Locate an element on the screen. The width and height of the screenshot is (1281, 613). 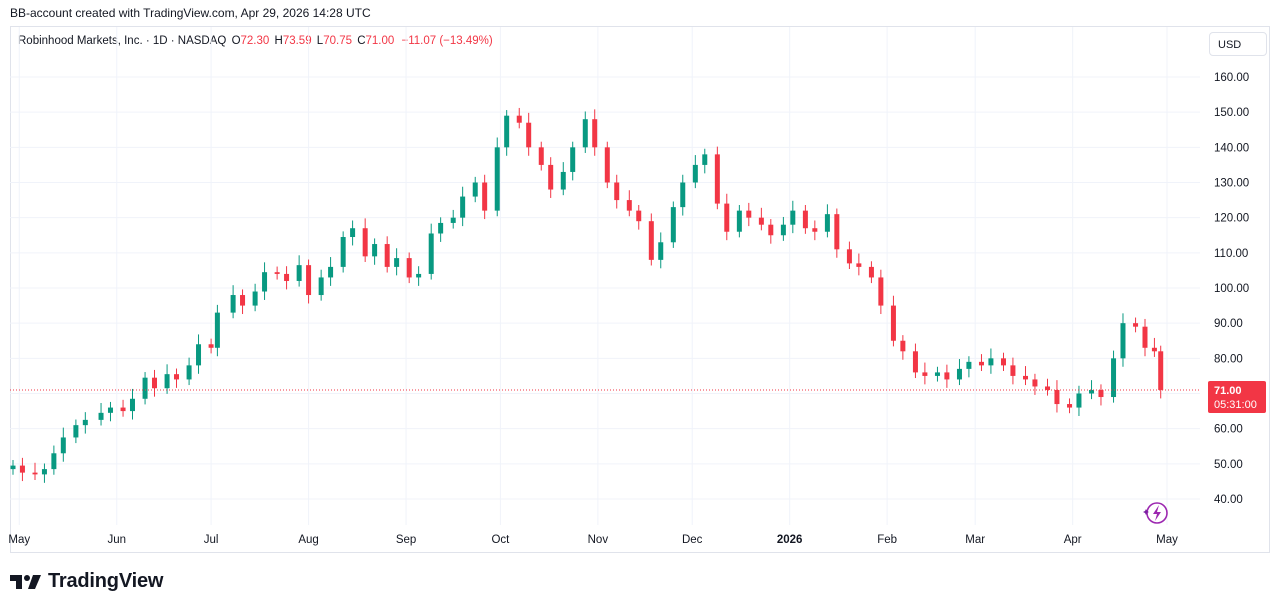
x-tick-label: Aug is located at coordinates (308, 540).